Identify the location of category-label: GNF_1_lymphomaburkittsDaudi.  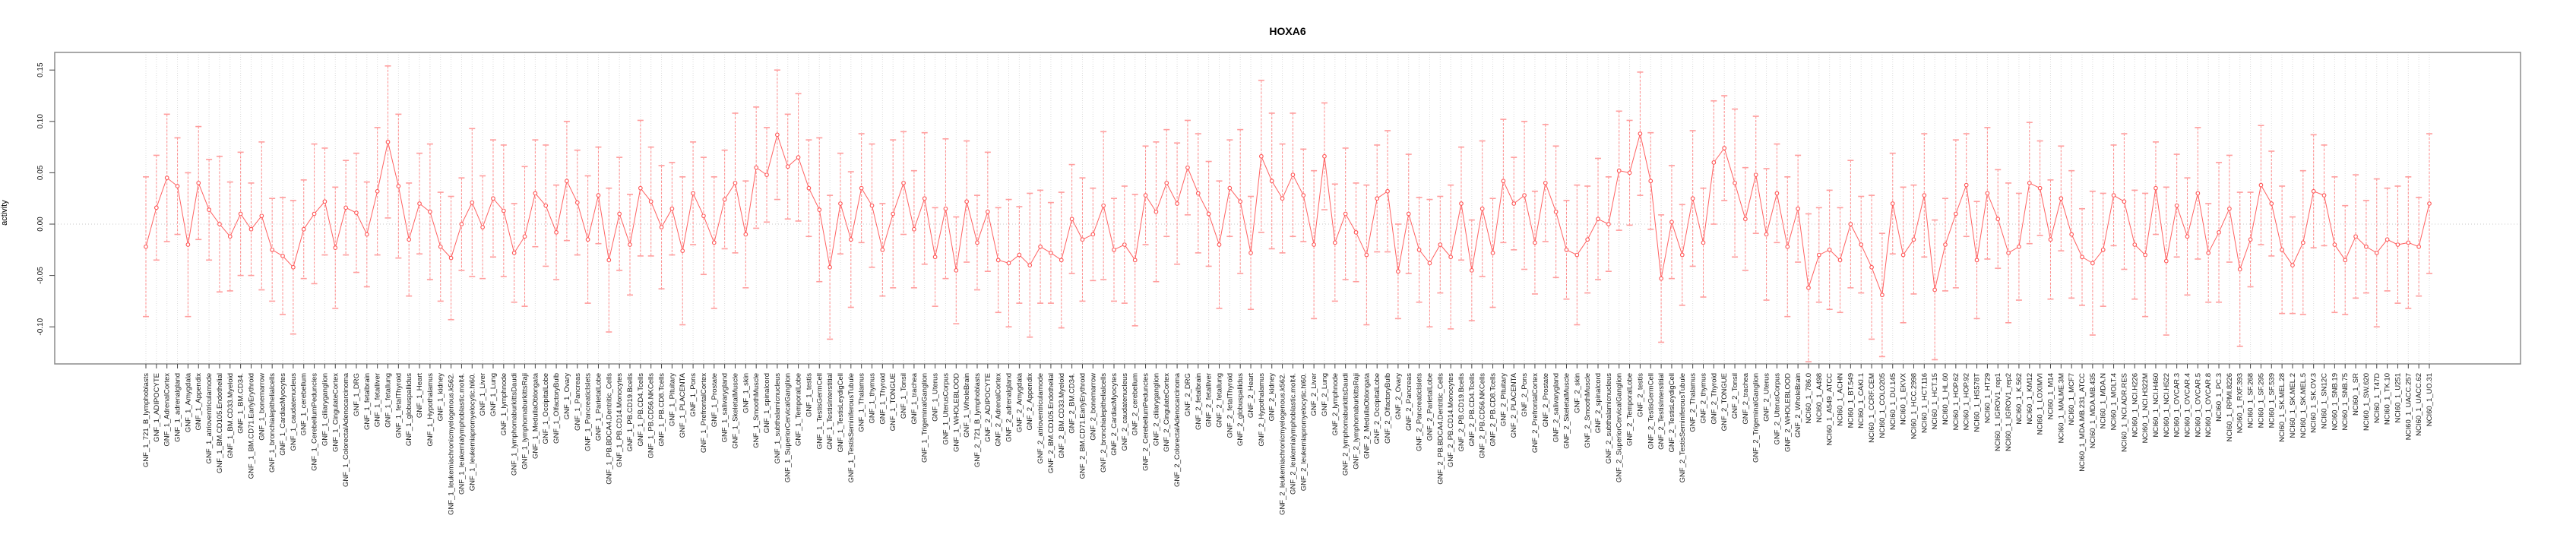
(515, 424).